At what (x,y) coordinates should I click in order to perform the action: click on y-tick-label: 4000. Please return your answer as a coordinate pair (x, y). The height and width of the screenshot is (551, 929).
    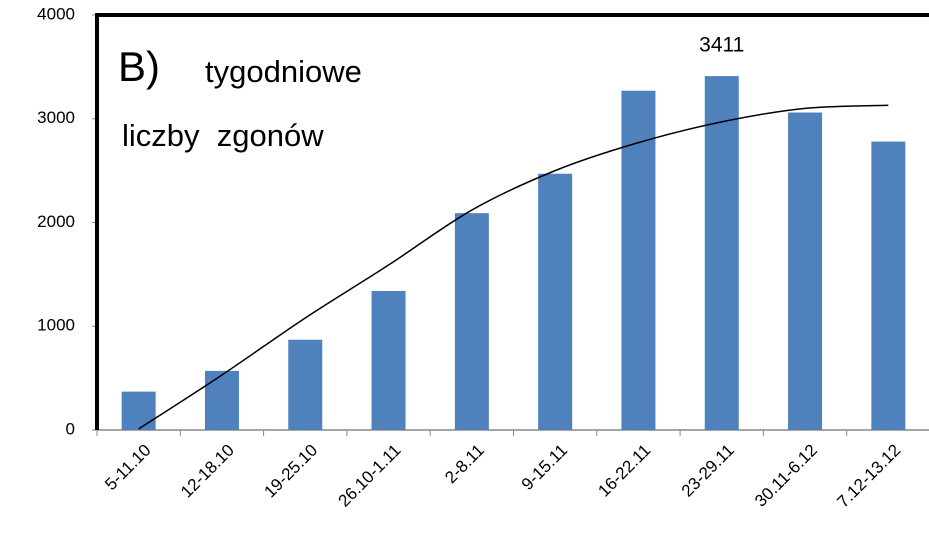
    Looking at the image, I should click on (56, 13).